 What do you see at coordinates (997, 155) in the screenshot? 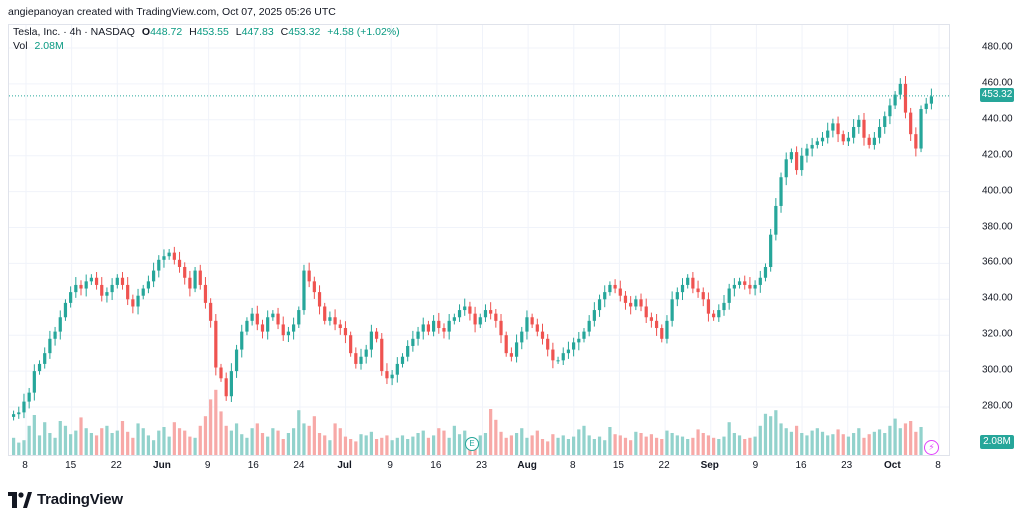
I see `price-axis-label: 420.00` at bounding box center [997, 155].